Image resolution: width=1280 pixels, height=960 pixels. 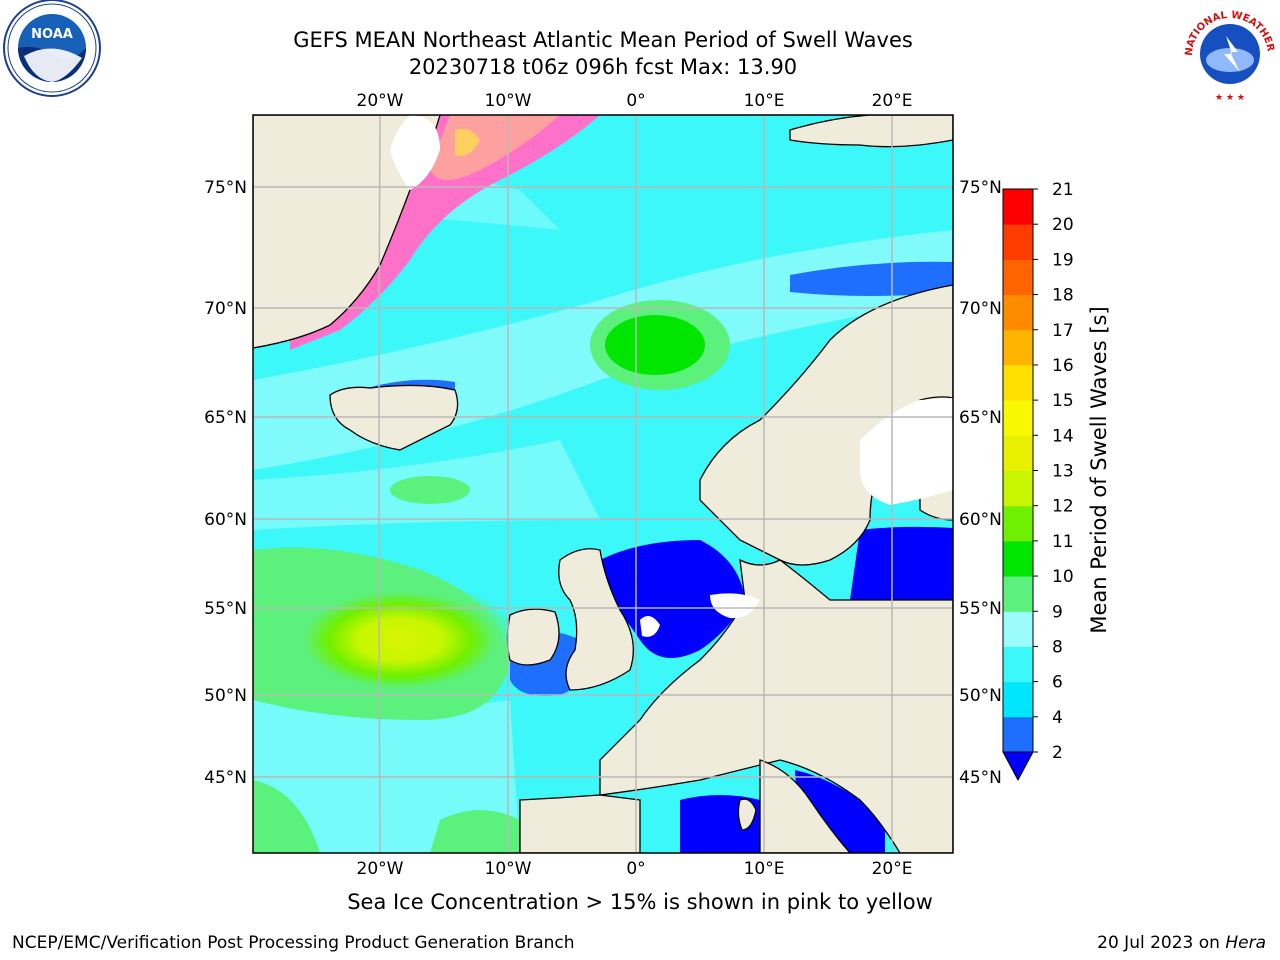 What do you see at coordinates (1063, 436) in the screenshot?
I see `colorbar-tick-label: 14` at bounding box center [1063, 436].